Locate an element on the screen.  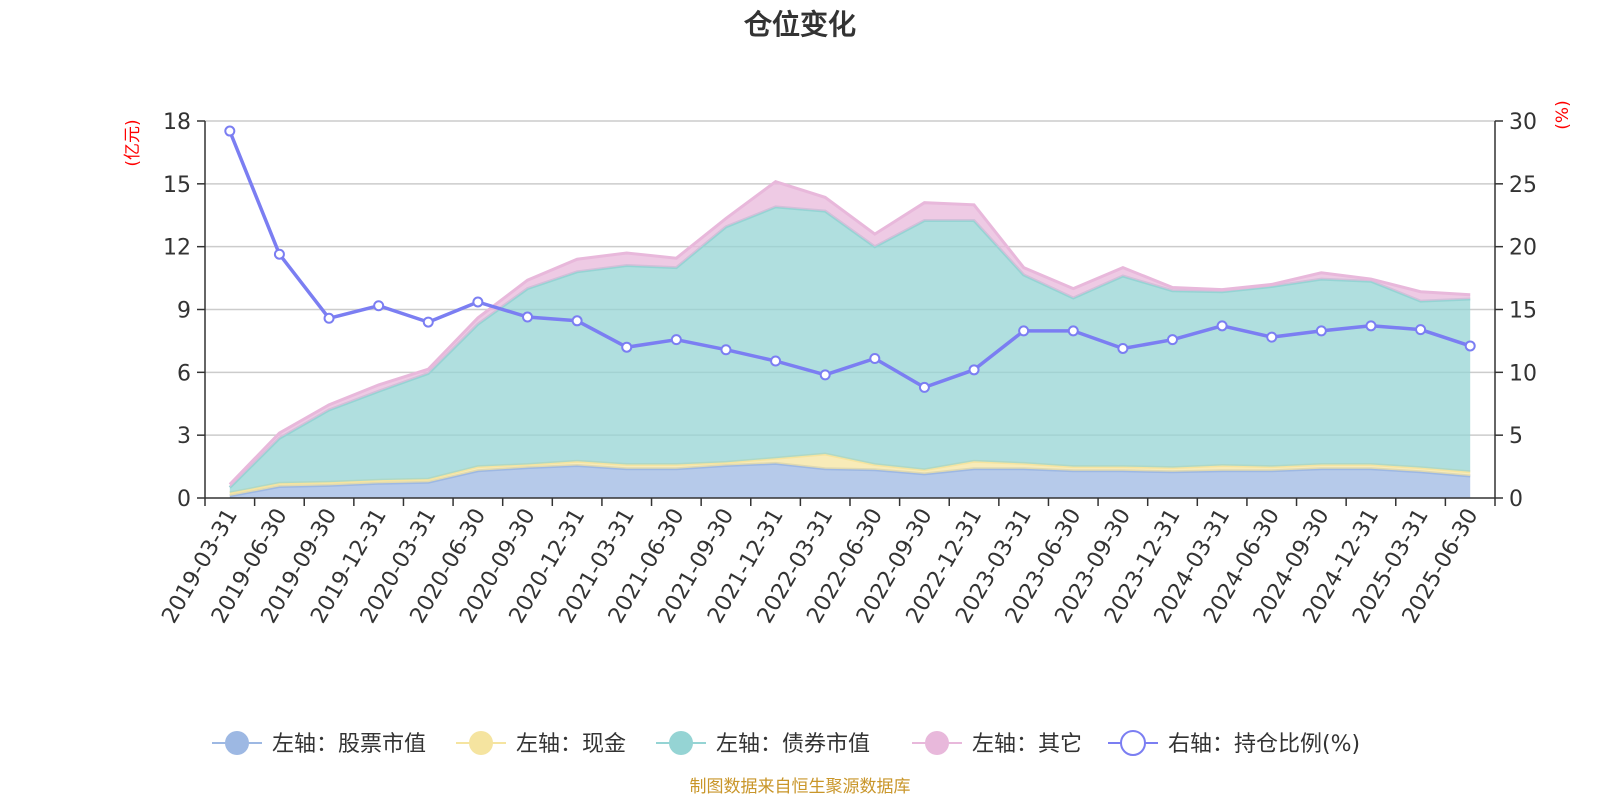
right-tick-label: 20 is located at coordinates (1523, 248).